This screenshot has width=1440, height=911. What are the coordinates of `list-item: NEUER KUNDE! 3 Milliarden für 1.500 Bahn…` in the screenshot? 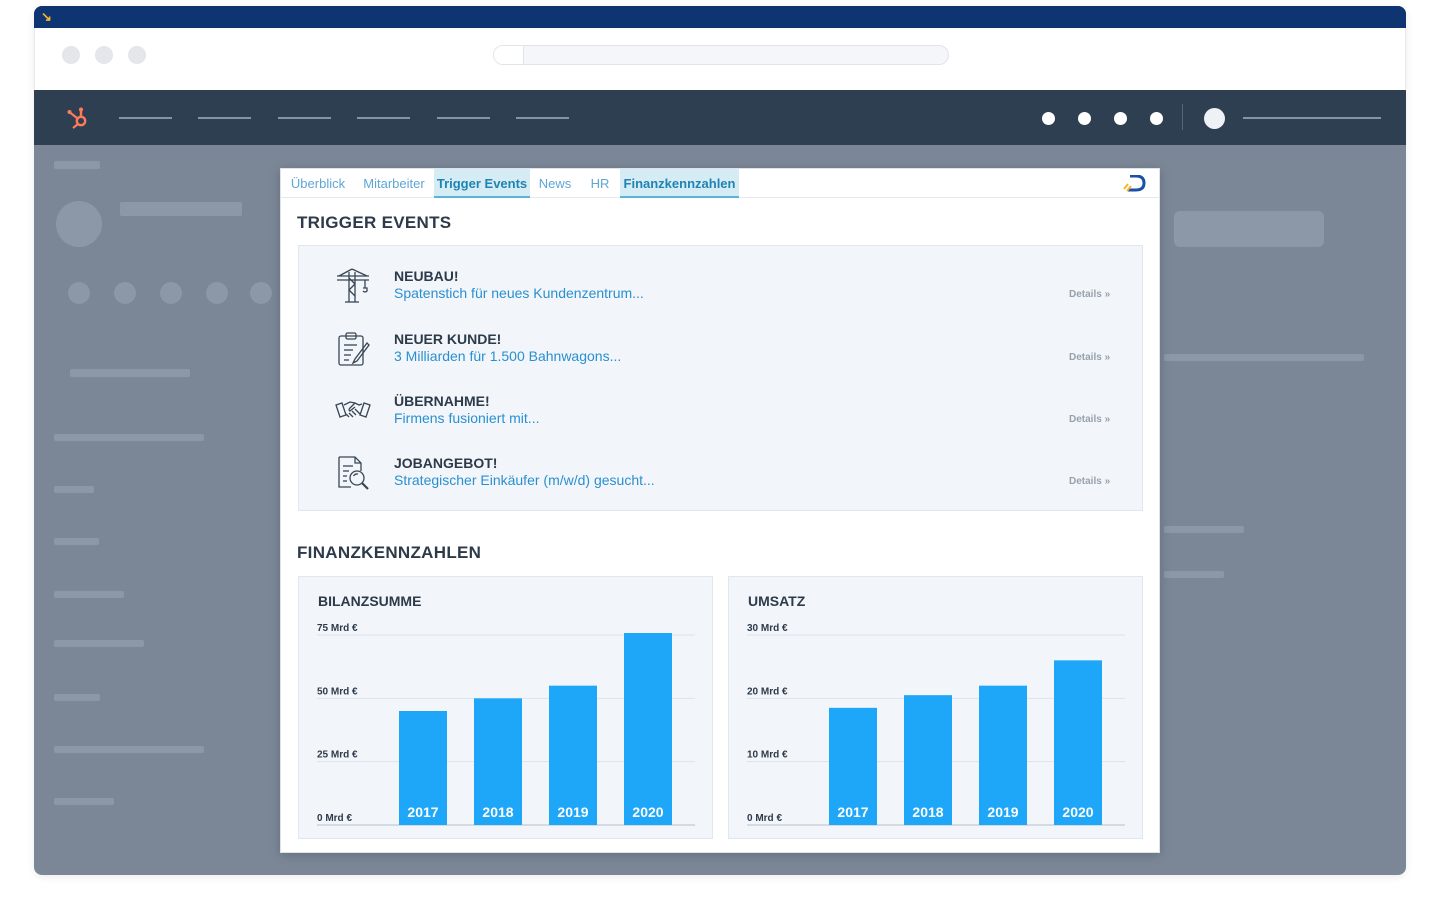 It's located at (720, 362).